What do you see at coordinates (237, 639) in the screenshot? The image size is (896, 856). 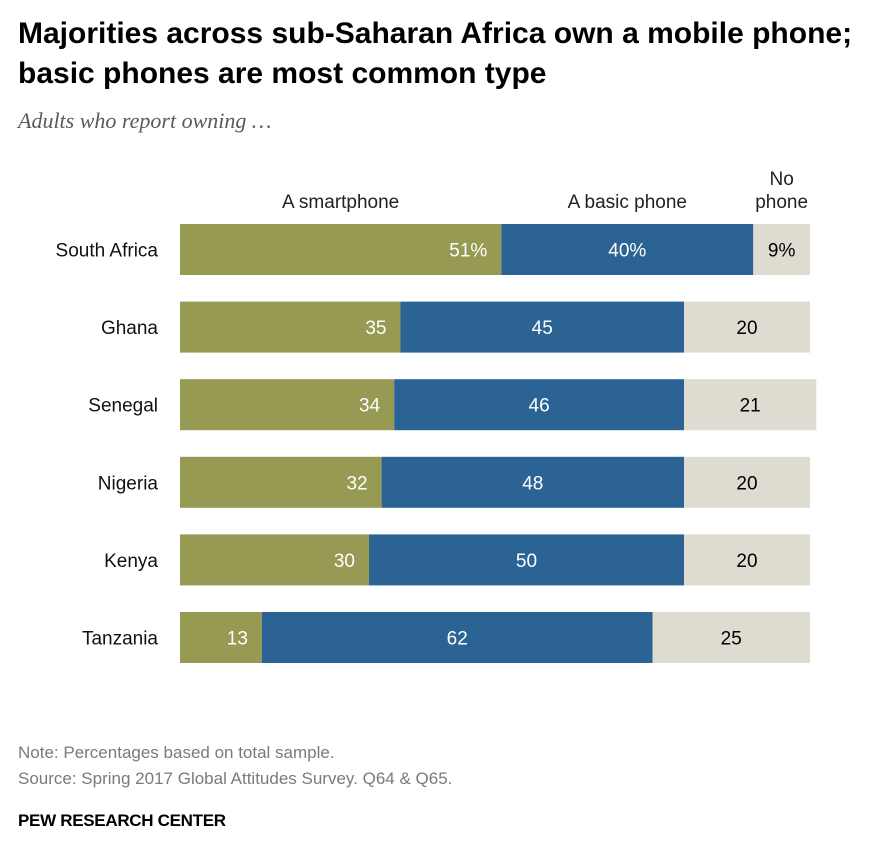 I see `data-label: 13` at bounding box center [237, 639].